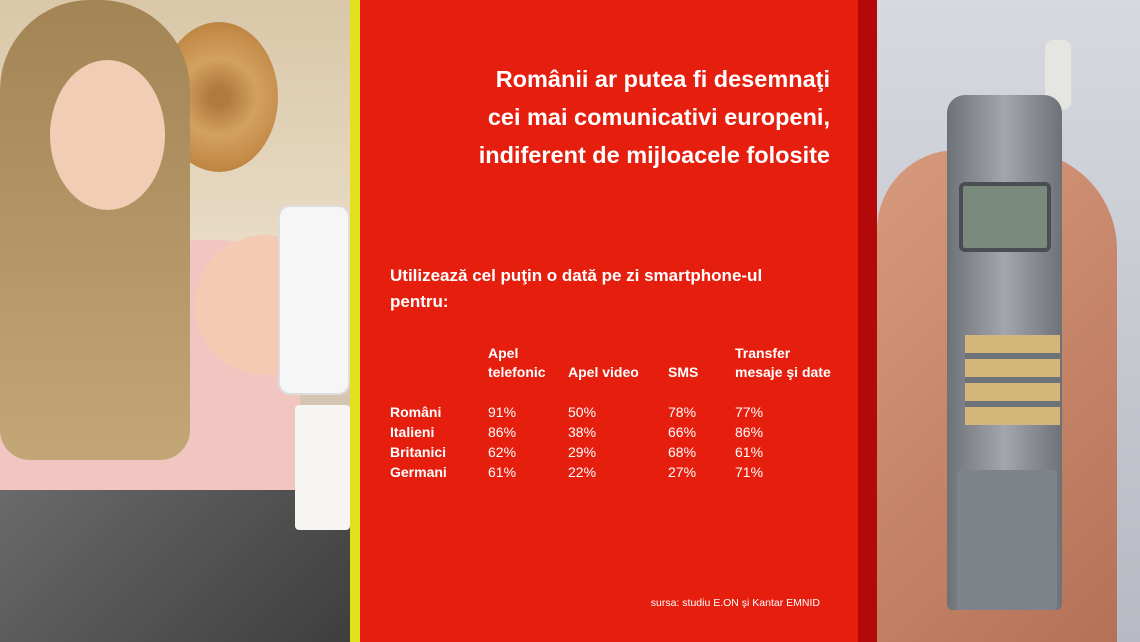  Describe the element at coordinates (322, 467) in the screenshot. I see `coffee-cup` at that location.